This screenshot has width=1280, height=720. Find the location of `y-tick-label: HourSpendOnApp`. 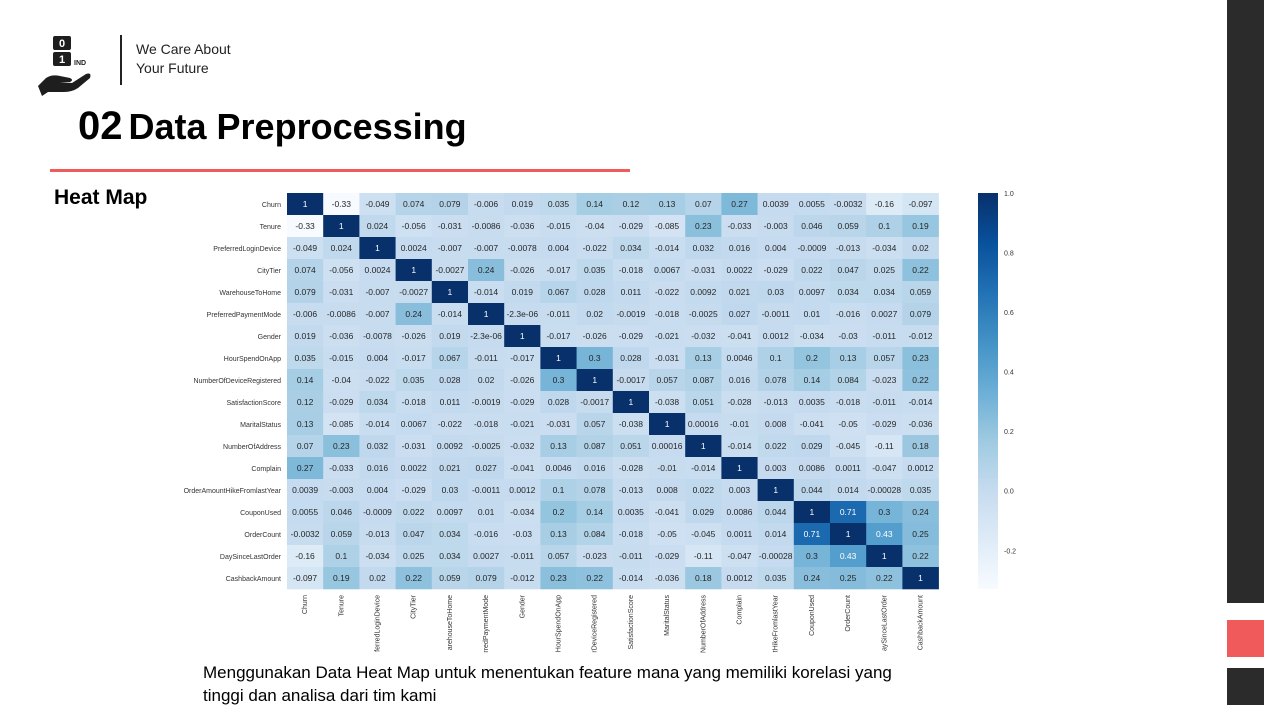

y-tick-label: HourSpendOnApp is located at coordinates (252, 359).